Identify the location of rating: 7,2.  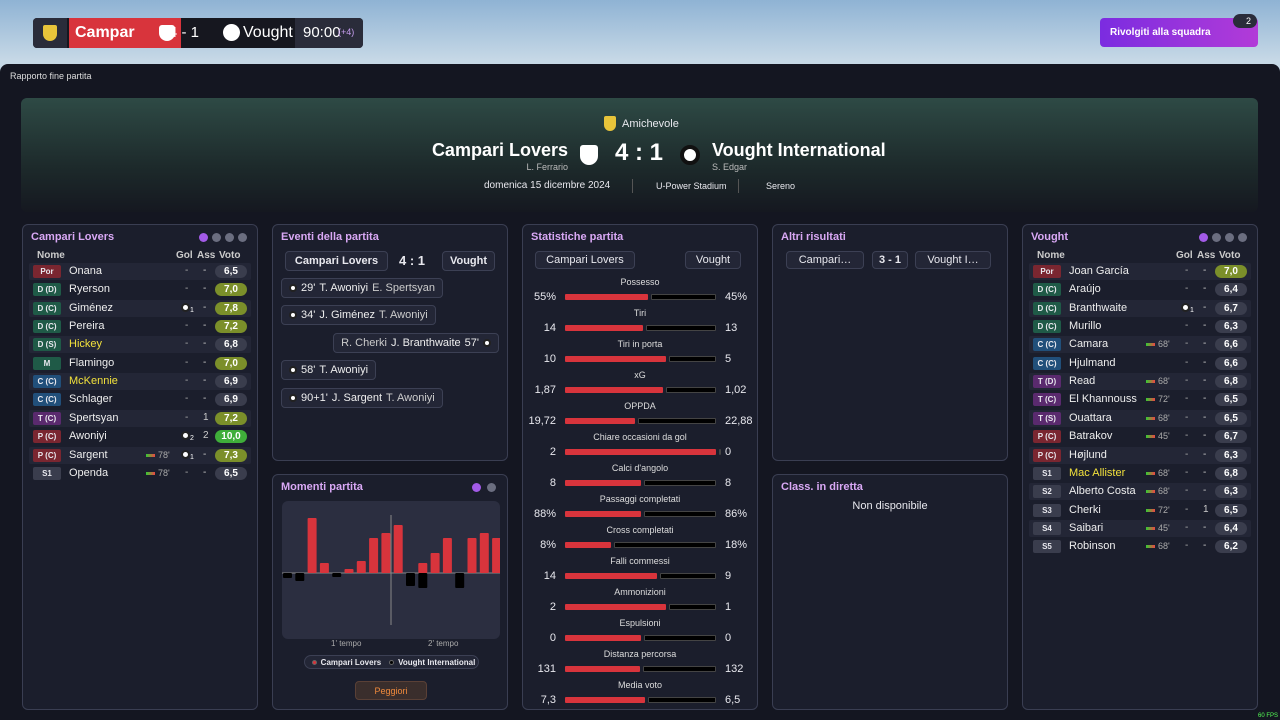
(231, 327).